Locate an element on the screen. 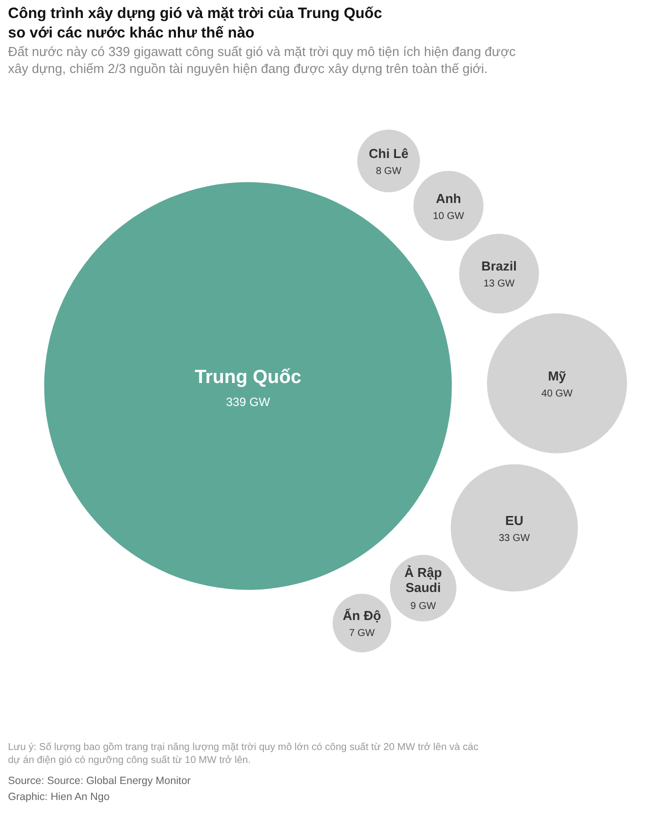 This screenshot has width=669, height=826. data-label: 339 GW is located at coordinates (248, 402).